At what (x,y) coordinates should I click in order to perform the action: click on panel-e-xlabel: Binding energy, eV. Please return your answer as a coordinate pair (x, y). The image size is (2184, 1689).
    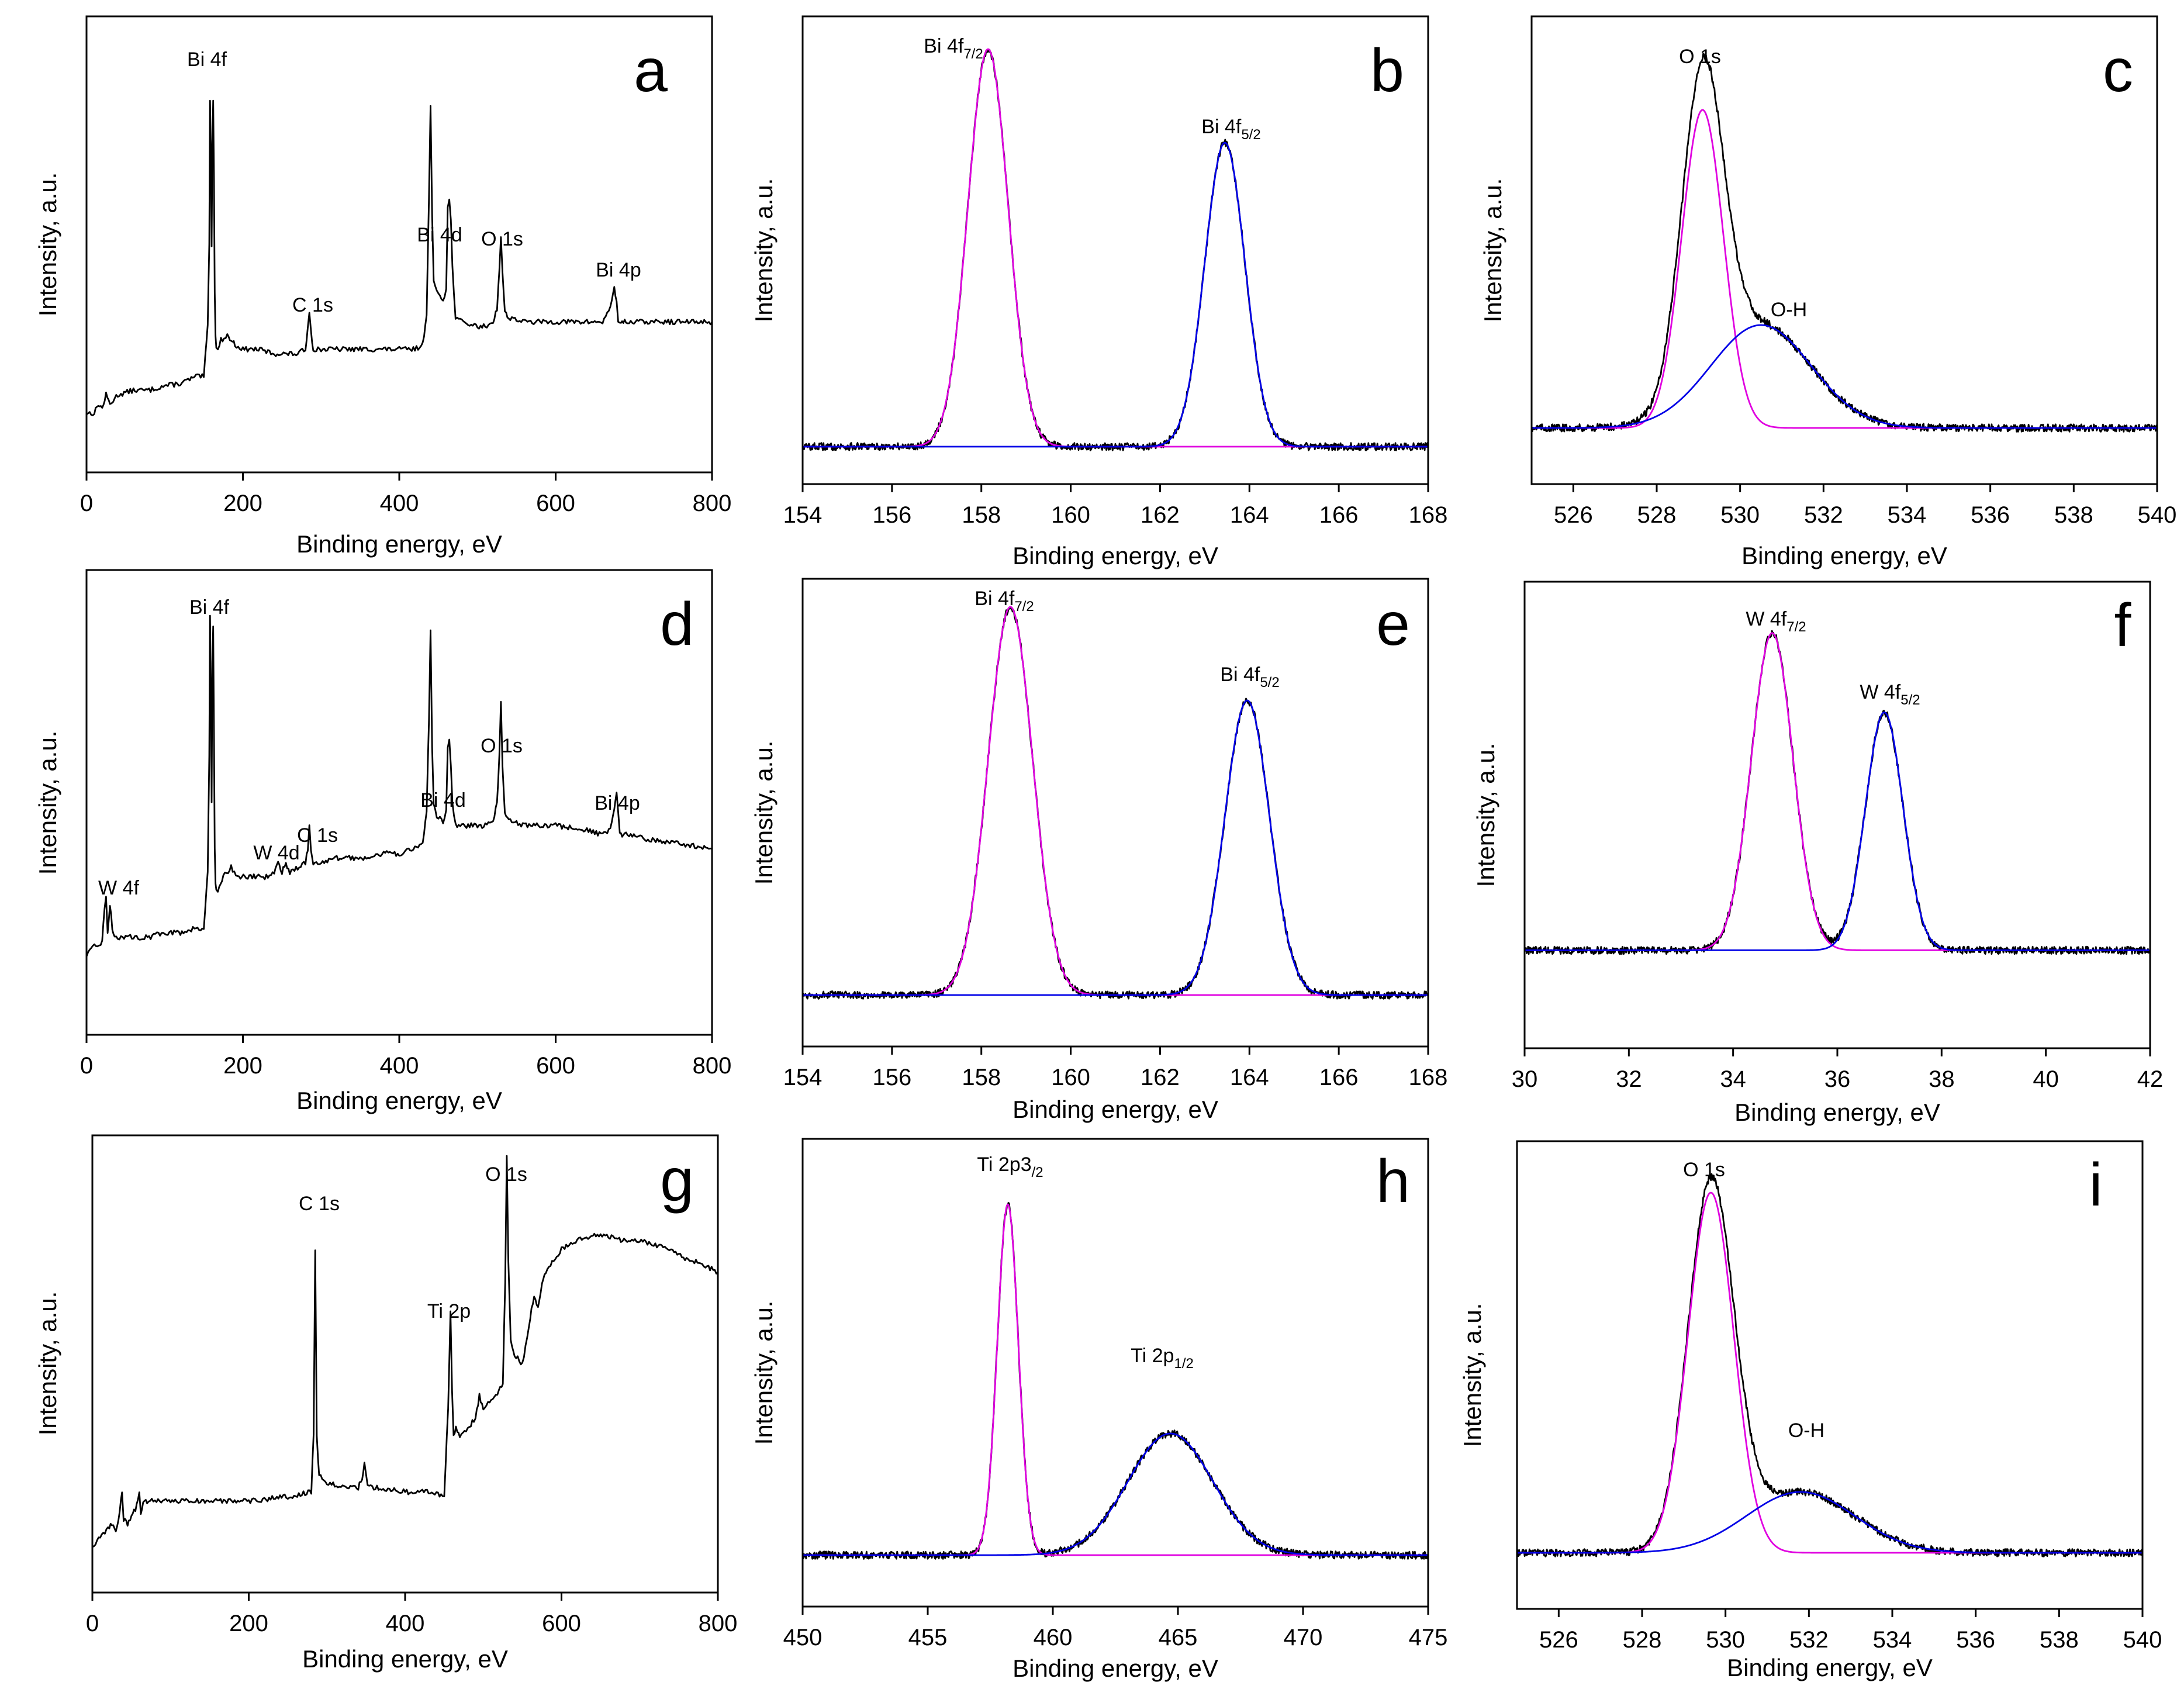
    Looking at the image, I should click on (1115, 1109).